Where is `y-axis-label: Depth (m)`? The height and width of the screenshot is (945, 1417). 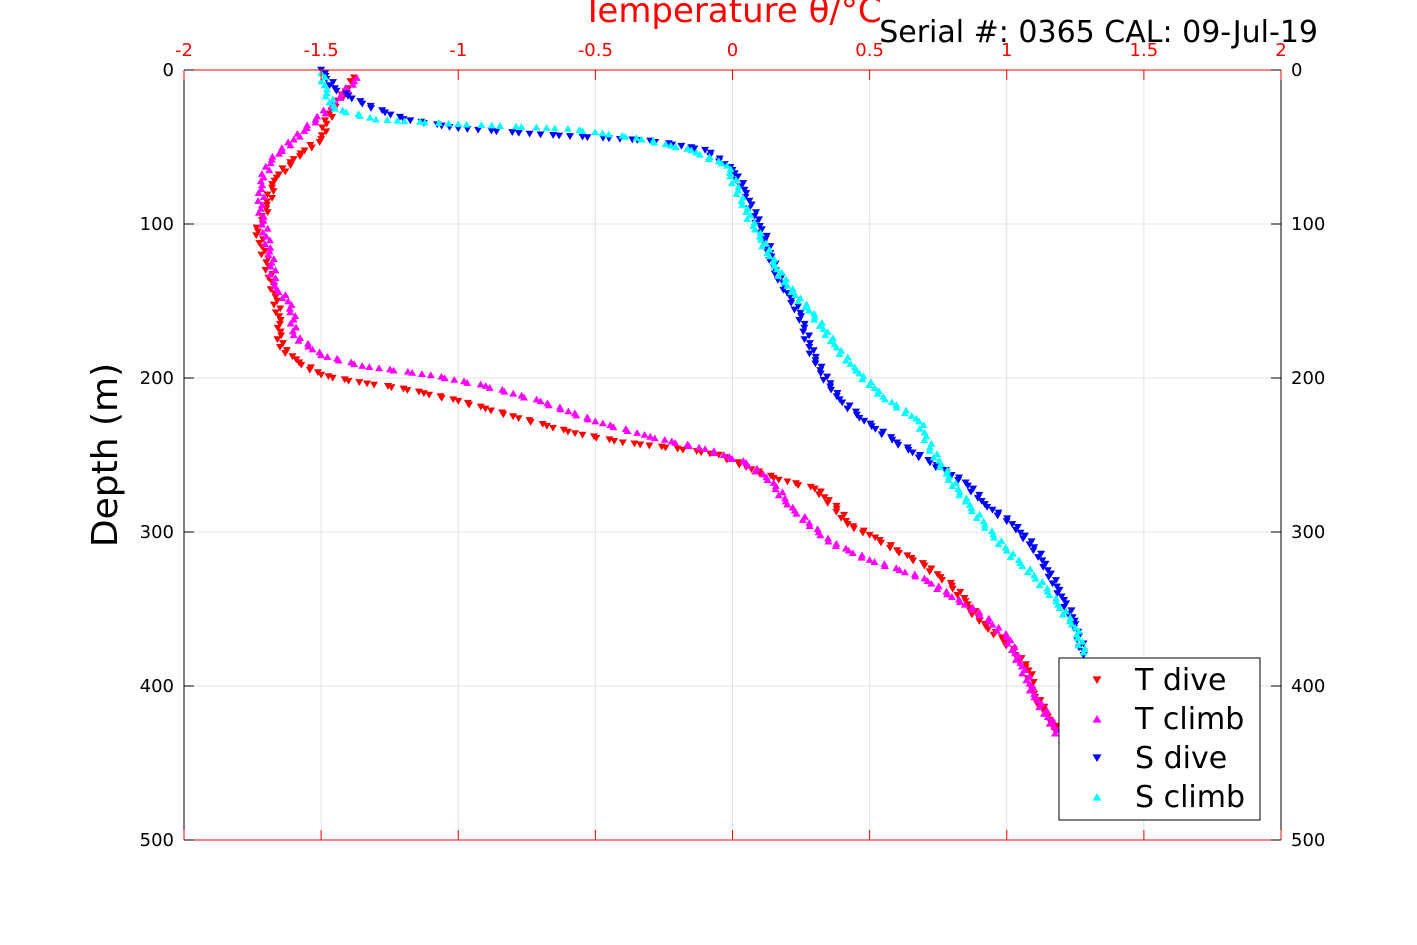
y-axis-label: Depth (m) is located at coordinates (105, 455).